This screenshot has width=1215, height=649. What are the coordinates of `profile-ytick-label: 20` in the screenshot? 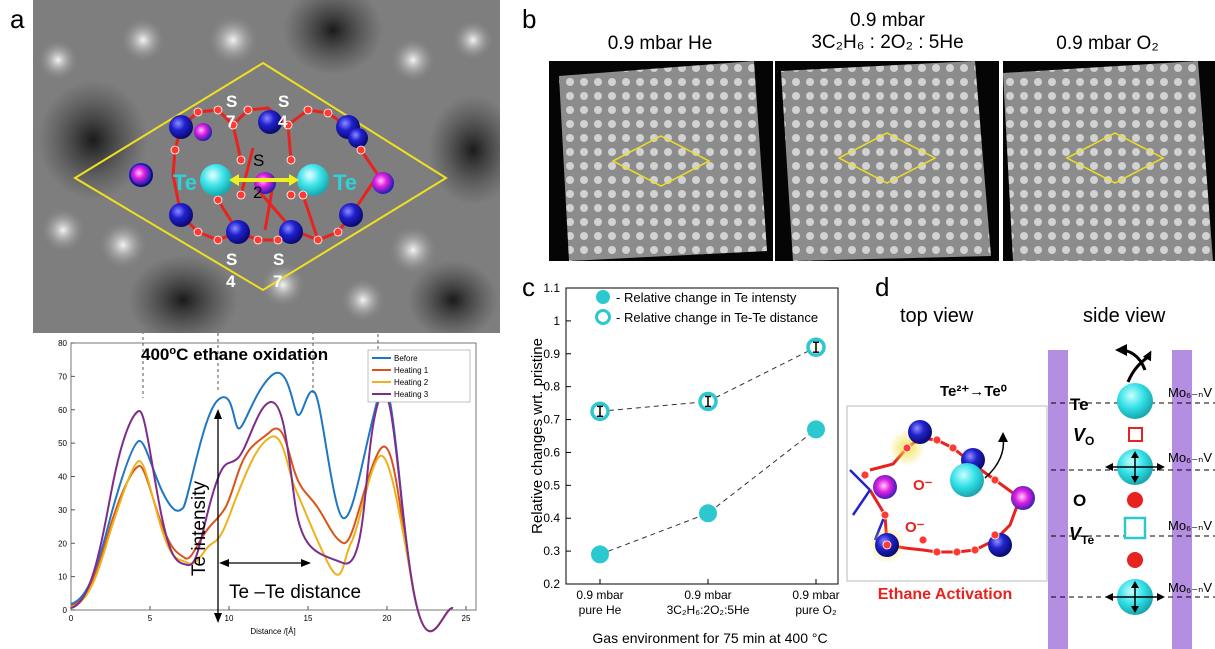 It's located at (62, 543).